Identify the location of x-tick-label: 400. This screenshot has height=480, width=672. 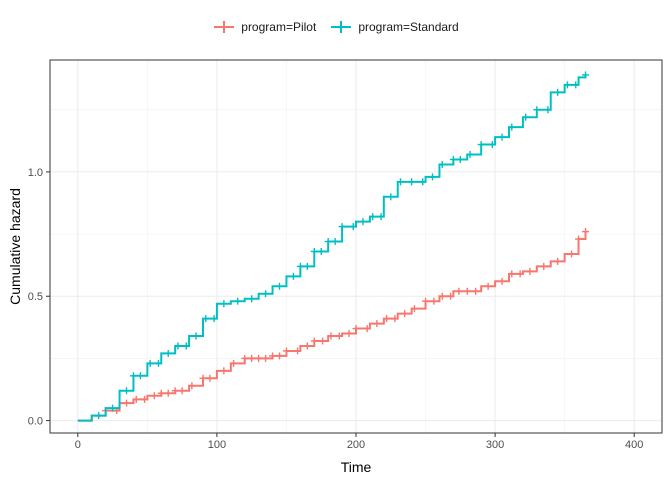
(634, 445).